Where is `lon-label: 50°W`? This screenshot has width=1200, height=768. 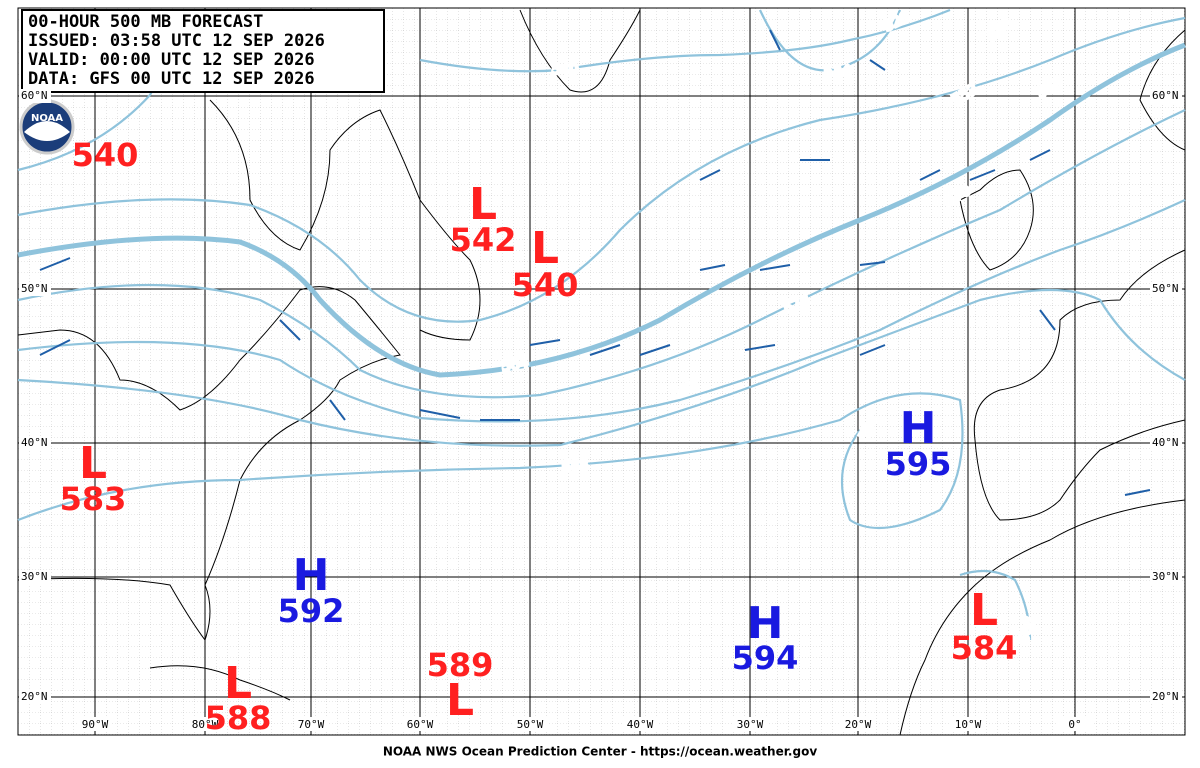 lon-label: 50°W is located at coordinates (530, 724).